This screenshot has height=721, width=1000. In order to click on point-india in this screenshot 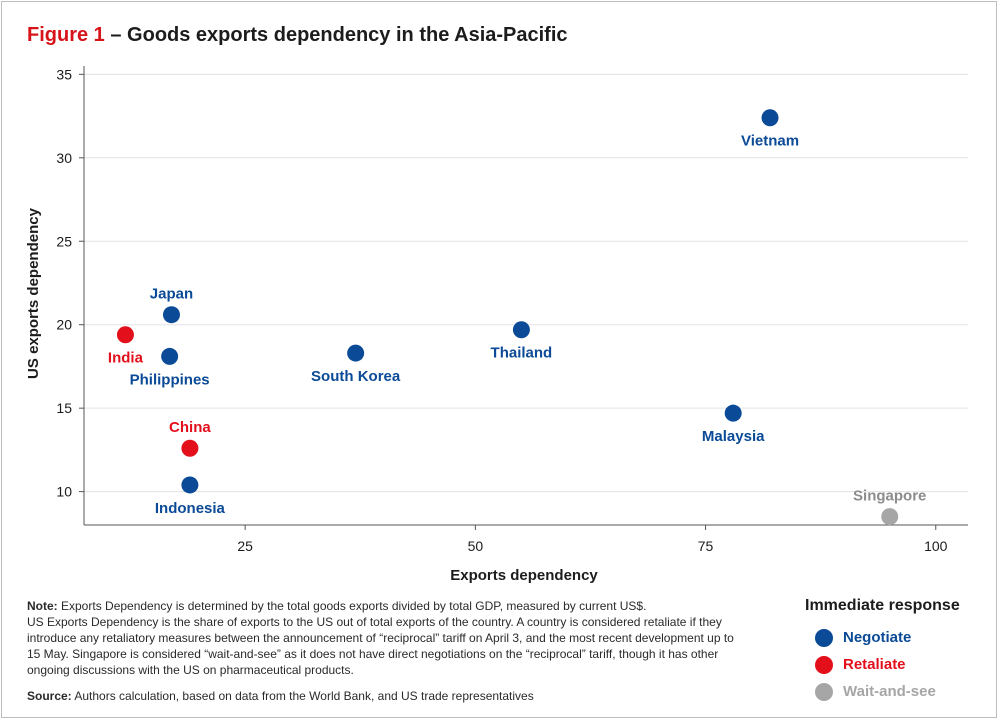, I will do `click(125, 335)`.